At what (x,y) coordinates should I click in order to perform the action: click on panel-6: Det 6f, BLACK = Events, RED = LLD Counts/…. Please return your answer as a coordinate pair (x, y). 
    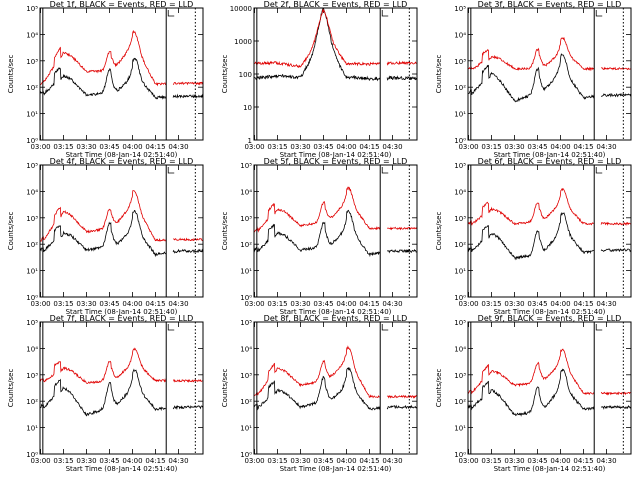
    Looking at the image, I should click on (533, 236).